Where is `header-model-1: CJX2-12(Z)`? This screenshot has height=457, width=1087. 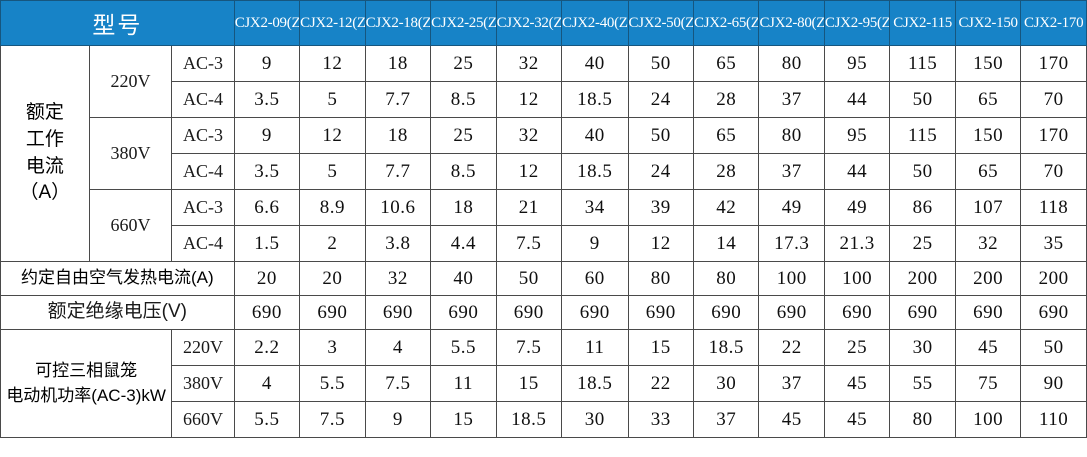
header-model-1: CJX2-12(Z) is located at coordinates (332, 23).